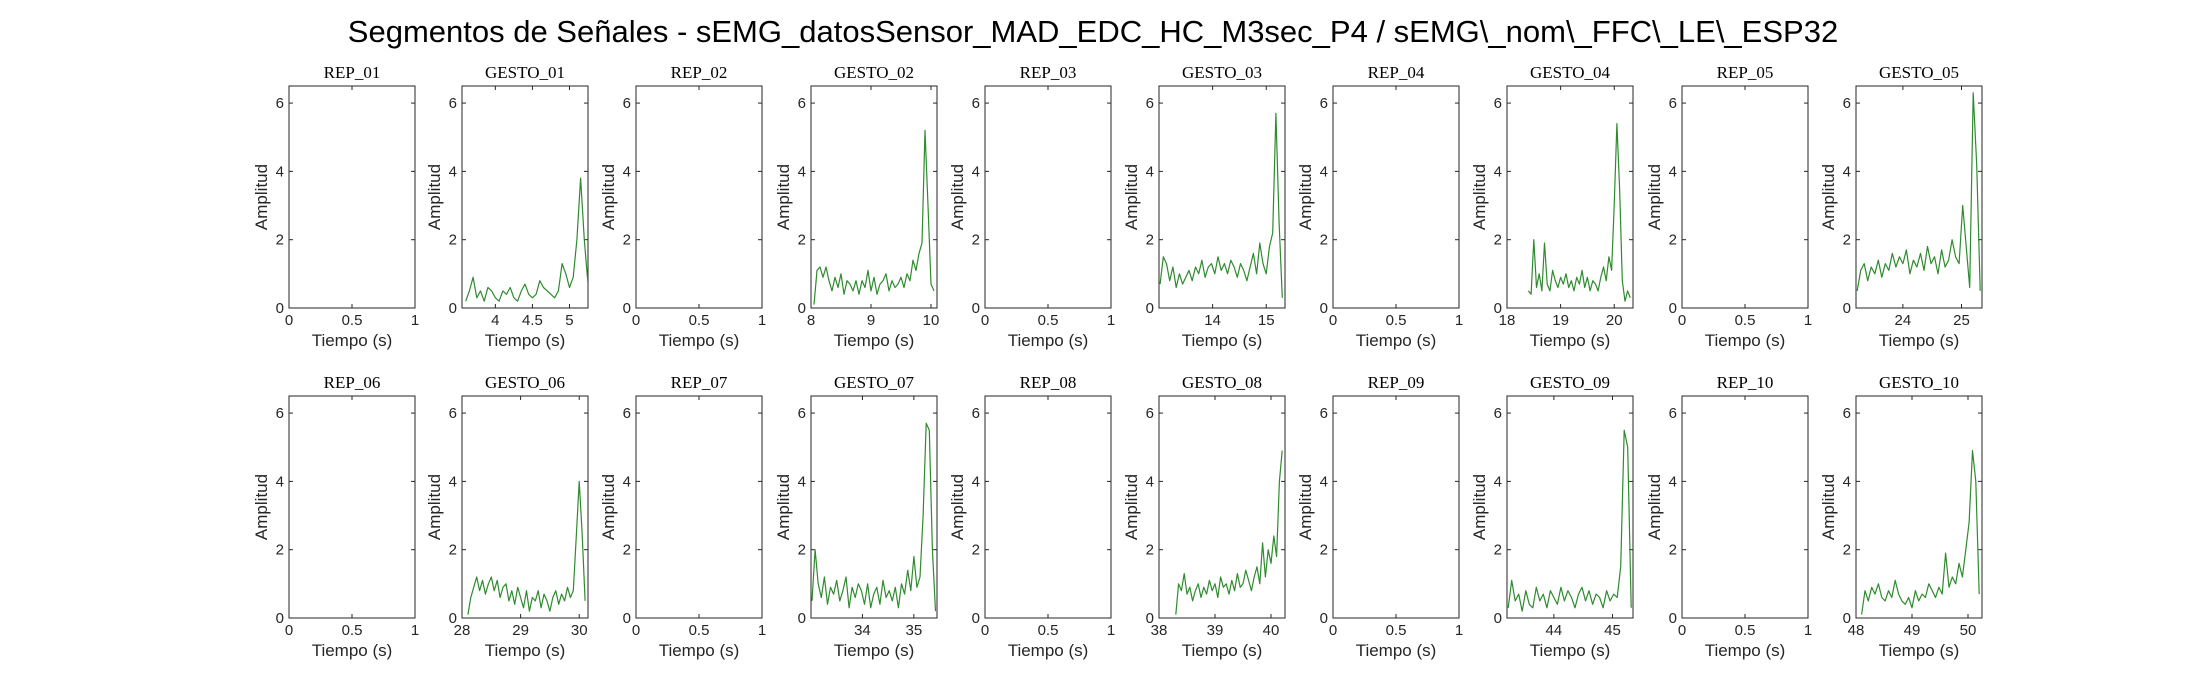 This screenshot has height=688, width=2187. Describe the element at coordinates (1396, 382) in the screenshot. I see `subplot-title: REP_09` at that location.